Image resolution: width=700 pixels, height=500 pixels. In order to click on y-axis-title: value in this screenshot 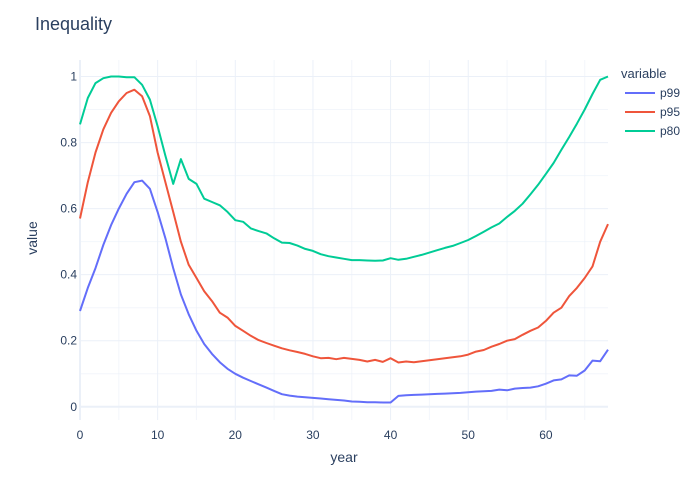, I will do `click(32, 238)`.